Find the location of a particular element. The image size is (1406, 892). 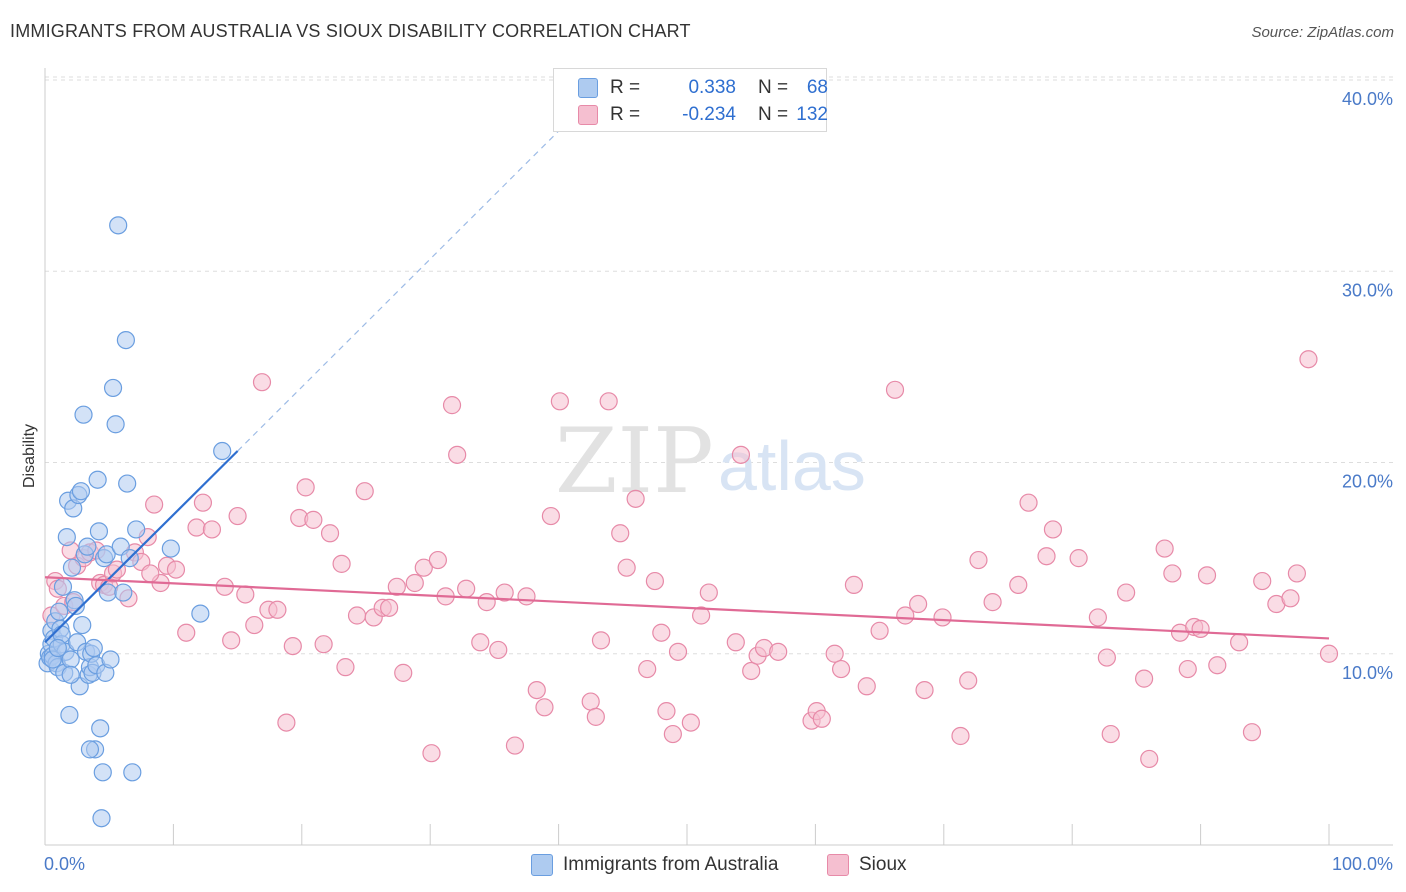

australia-points is located at coordinates (135, 522).